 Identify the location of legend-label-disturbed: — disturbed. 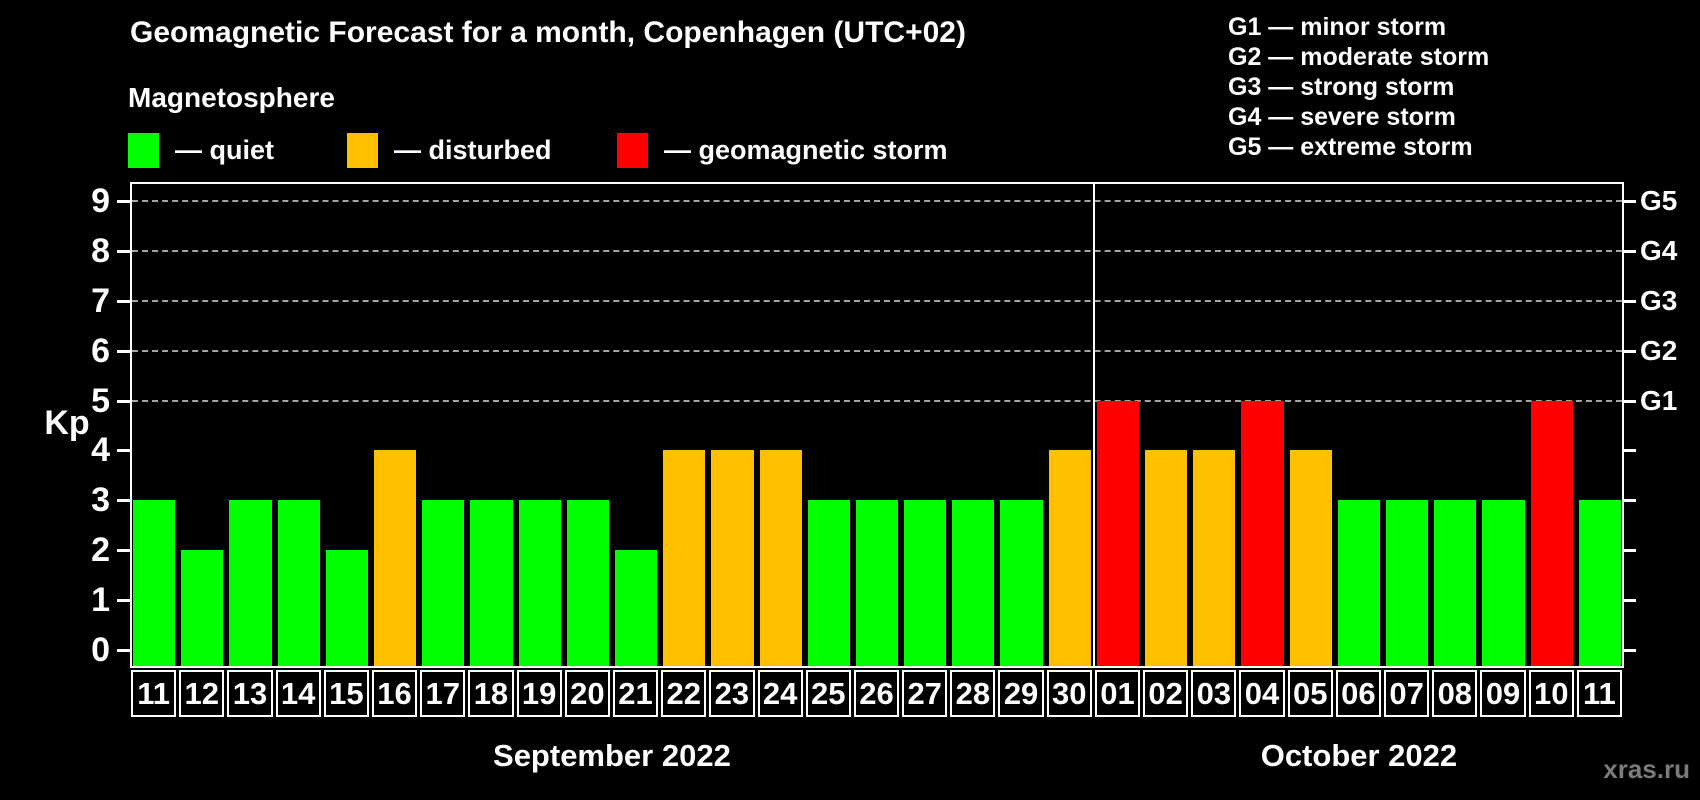
(473, 150).